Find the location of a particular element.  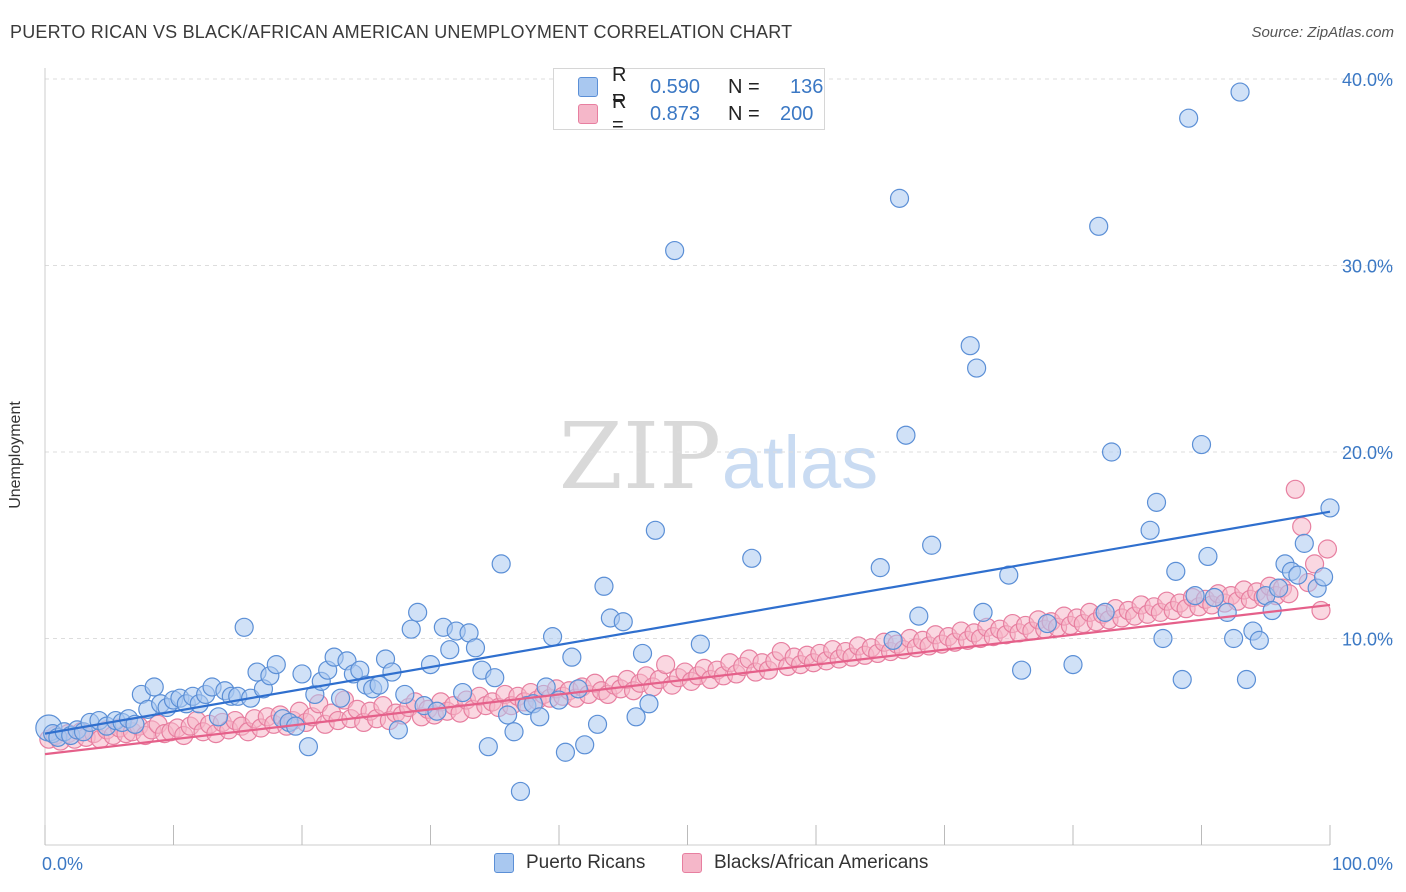

x-tick-label-0: 0.0% is located at coordinates (62, 864).